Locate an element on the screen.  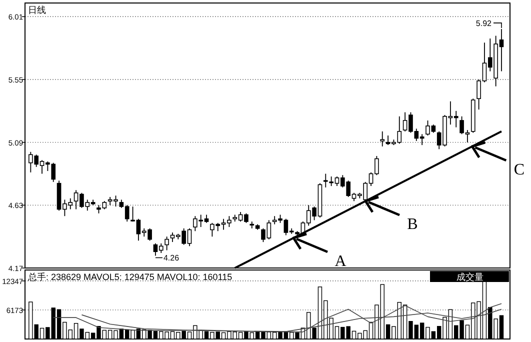
annotation: 日线 is located at coordinates (37, 10).